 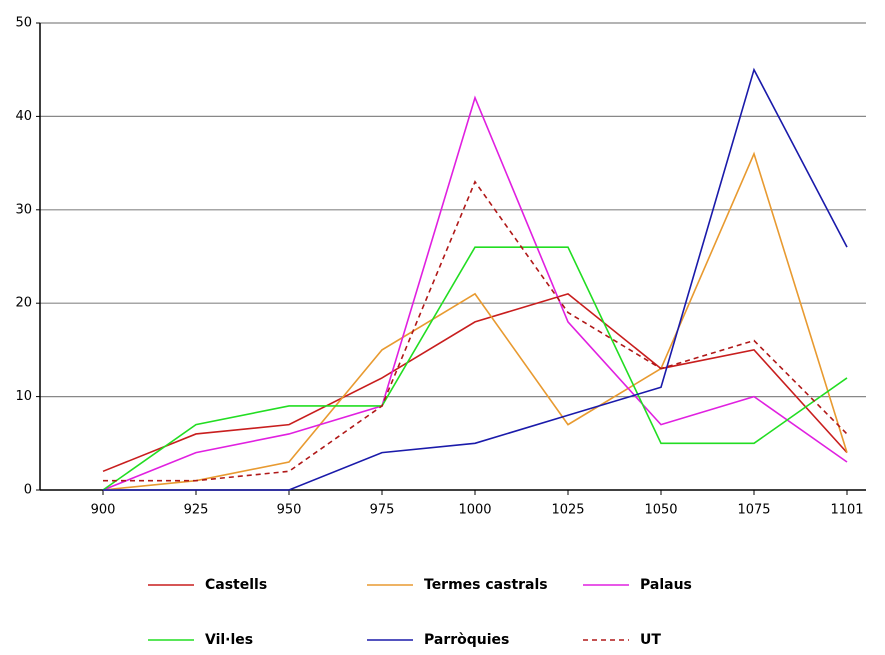 I want to click on y-tick-label: 0, so click(x=28, y=490).